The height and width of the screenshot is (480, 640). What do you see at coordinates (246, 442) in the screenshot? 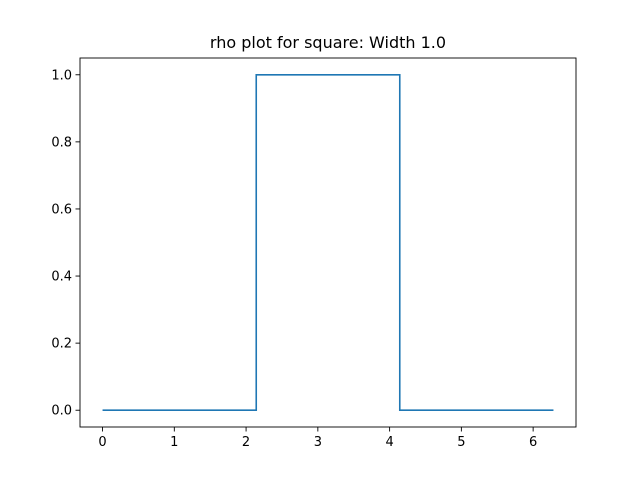
I see `x-tick-label: 2` at bounding box center [246, 442].